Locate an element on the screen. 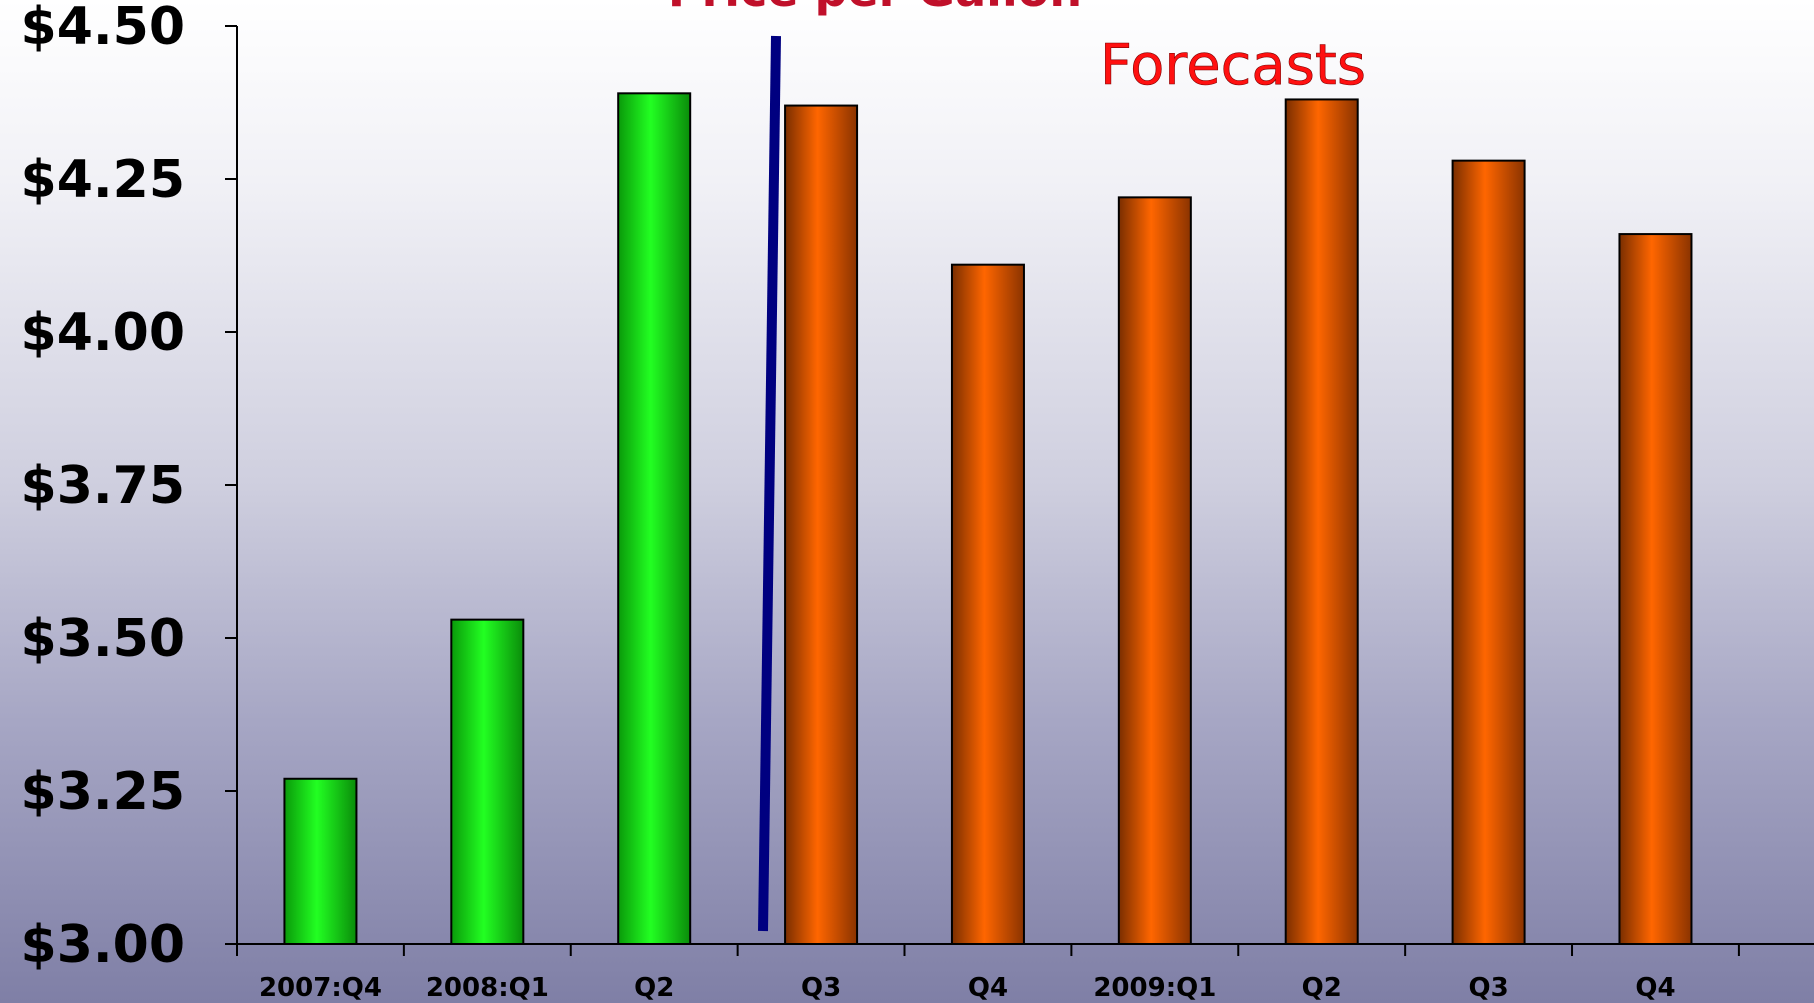  y-tick-label: $4.50 is located at coordinates (103, 28).